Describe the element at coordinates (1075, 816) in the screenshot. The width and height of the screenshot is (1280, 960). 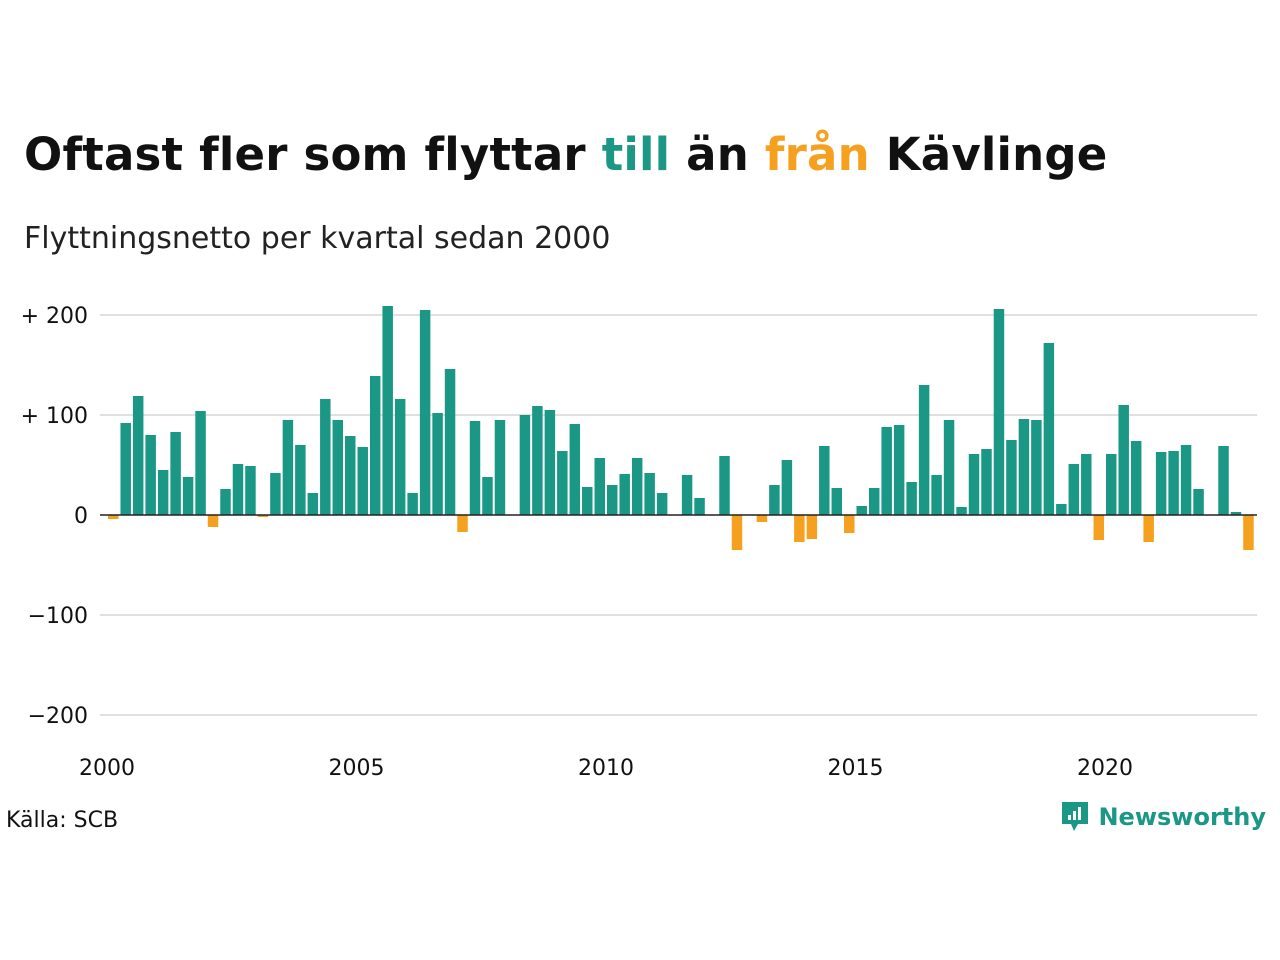
I see `newsworthy-logo-icon` at that location.